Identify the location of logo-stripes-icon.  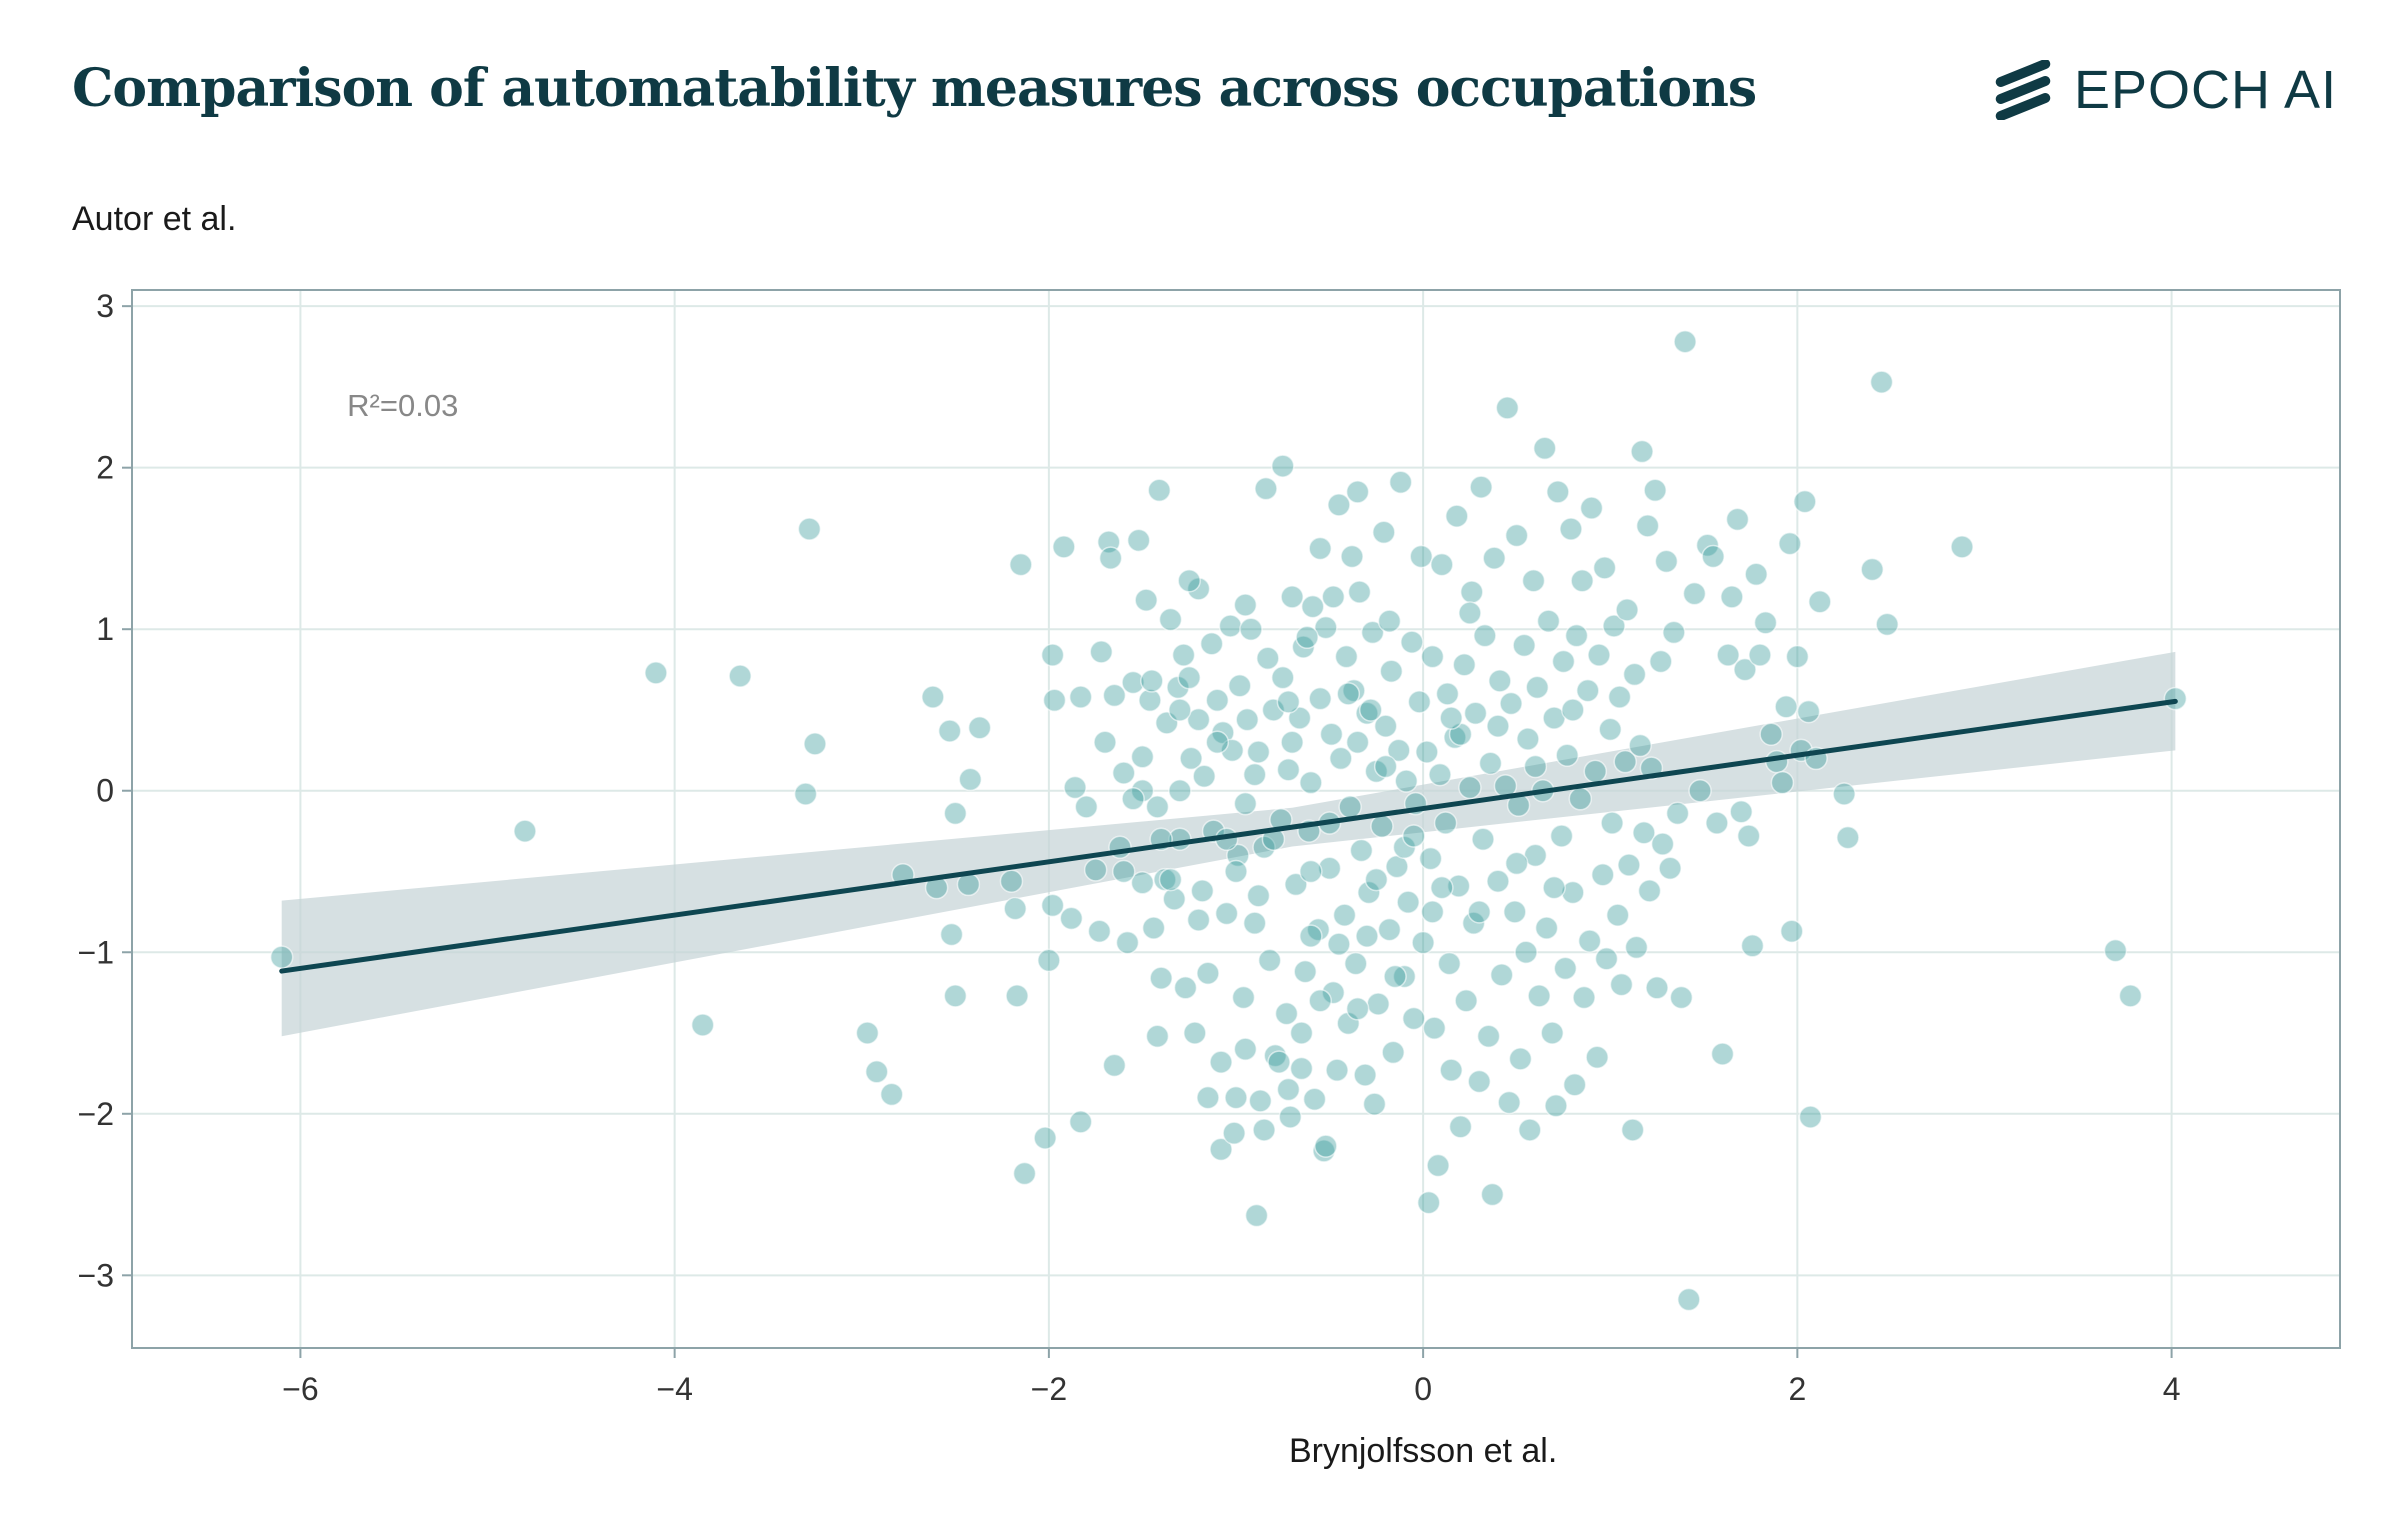
(2023, 90).